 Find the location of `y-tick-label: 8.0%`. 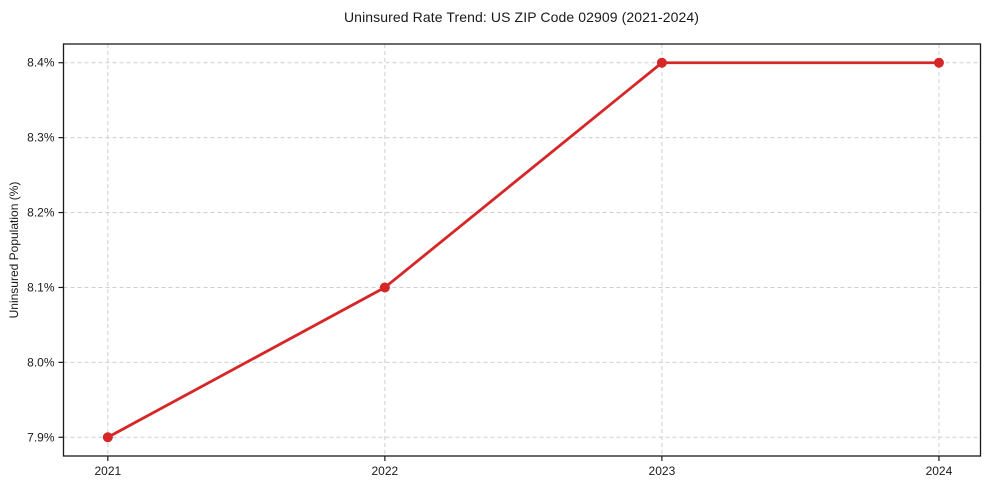

y-tick-label: 8.0% is located at coordinates (41, 362).